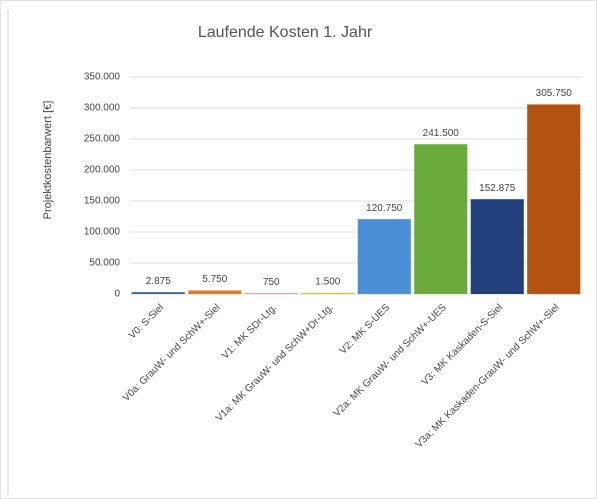 This screenshot has height=499, width=597. What do you see at coordinates (102, 170) in the screenshot?
I see `y-tick-label: 200.000` at bounding box center [102, 170].